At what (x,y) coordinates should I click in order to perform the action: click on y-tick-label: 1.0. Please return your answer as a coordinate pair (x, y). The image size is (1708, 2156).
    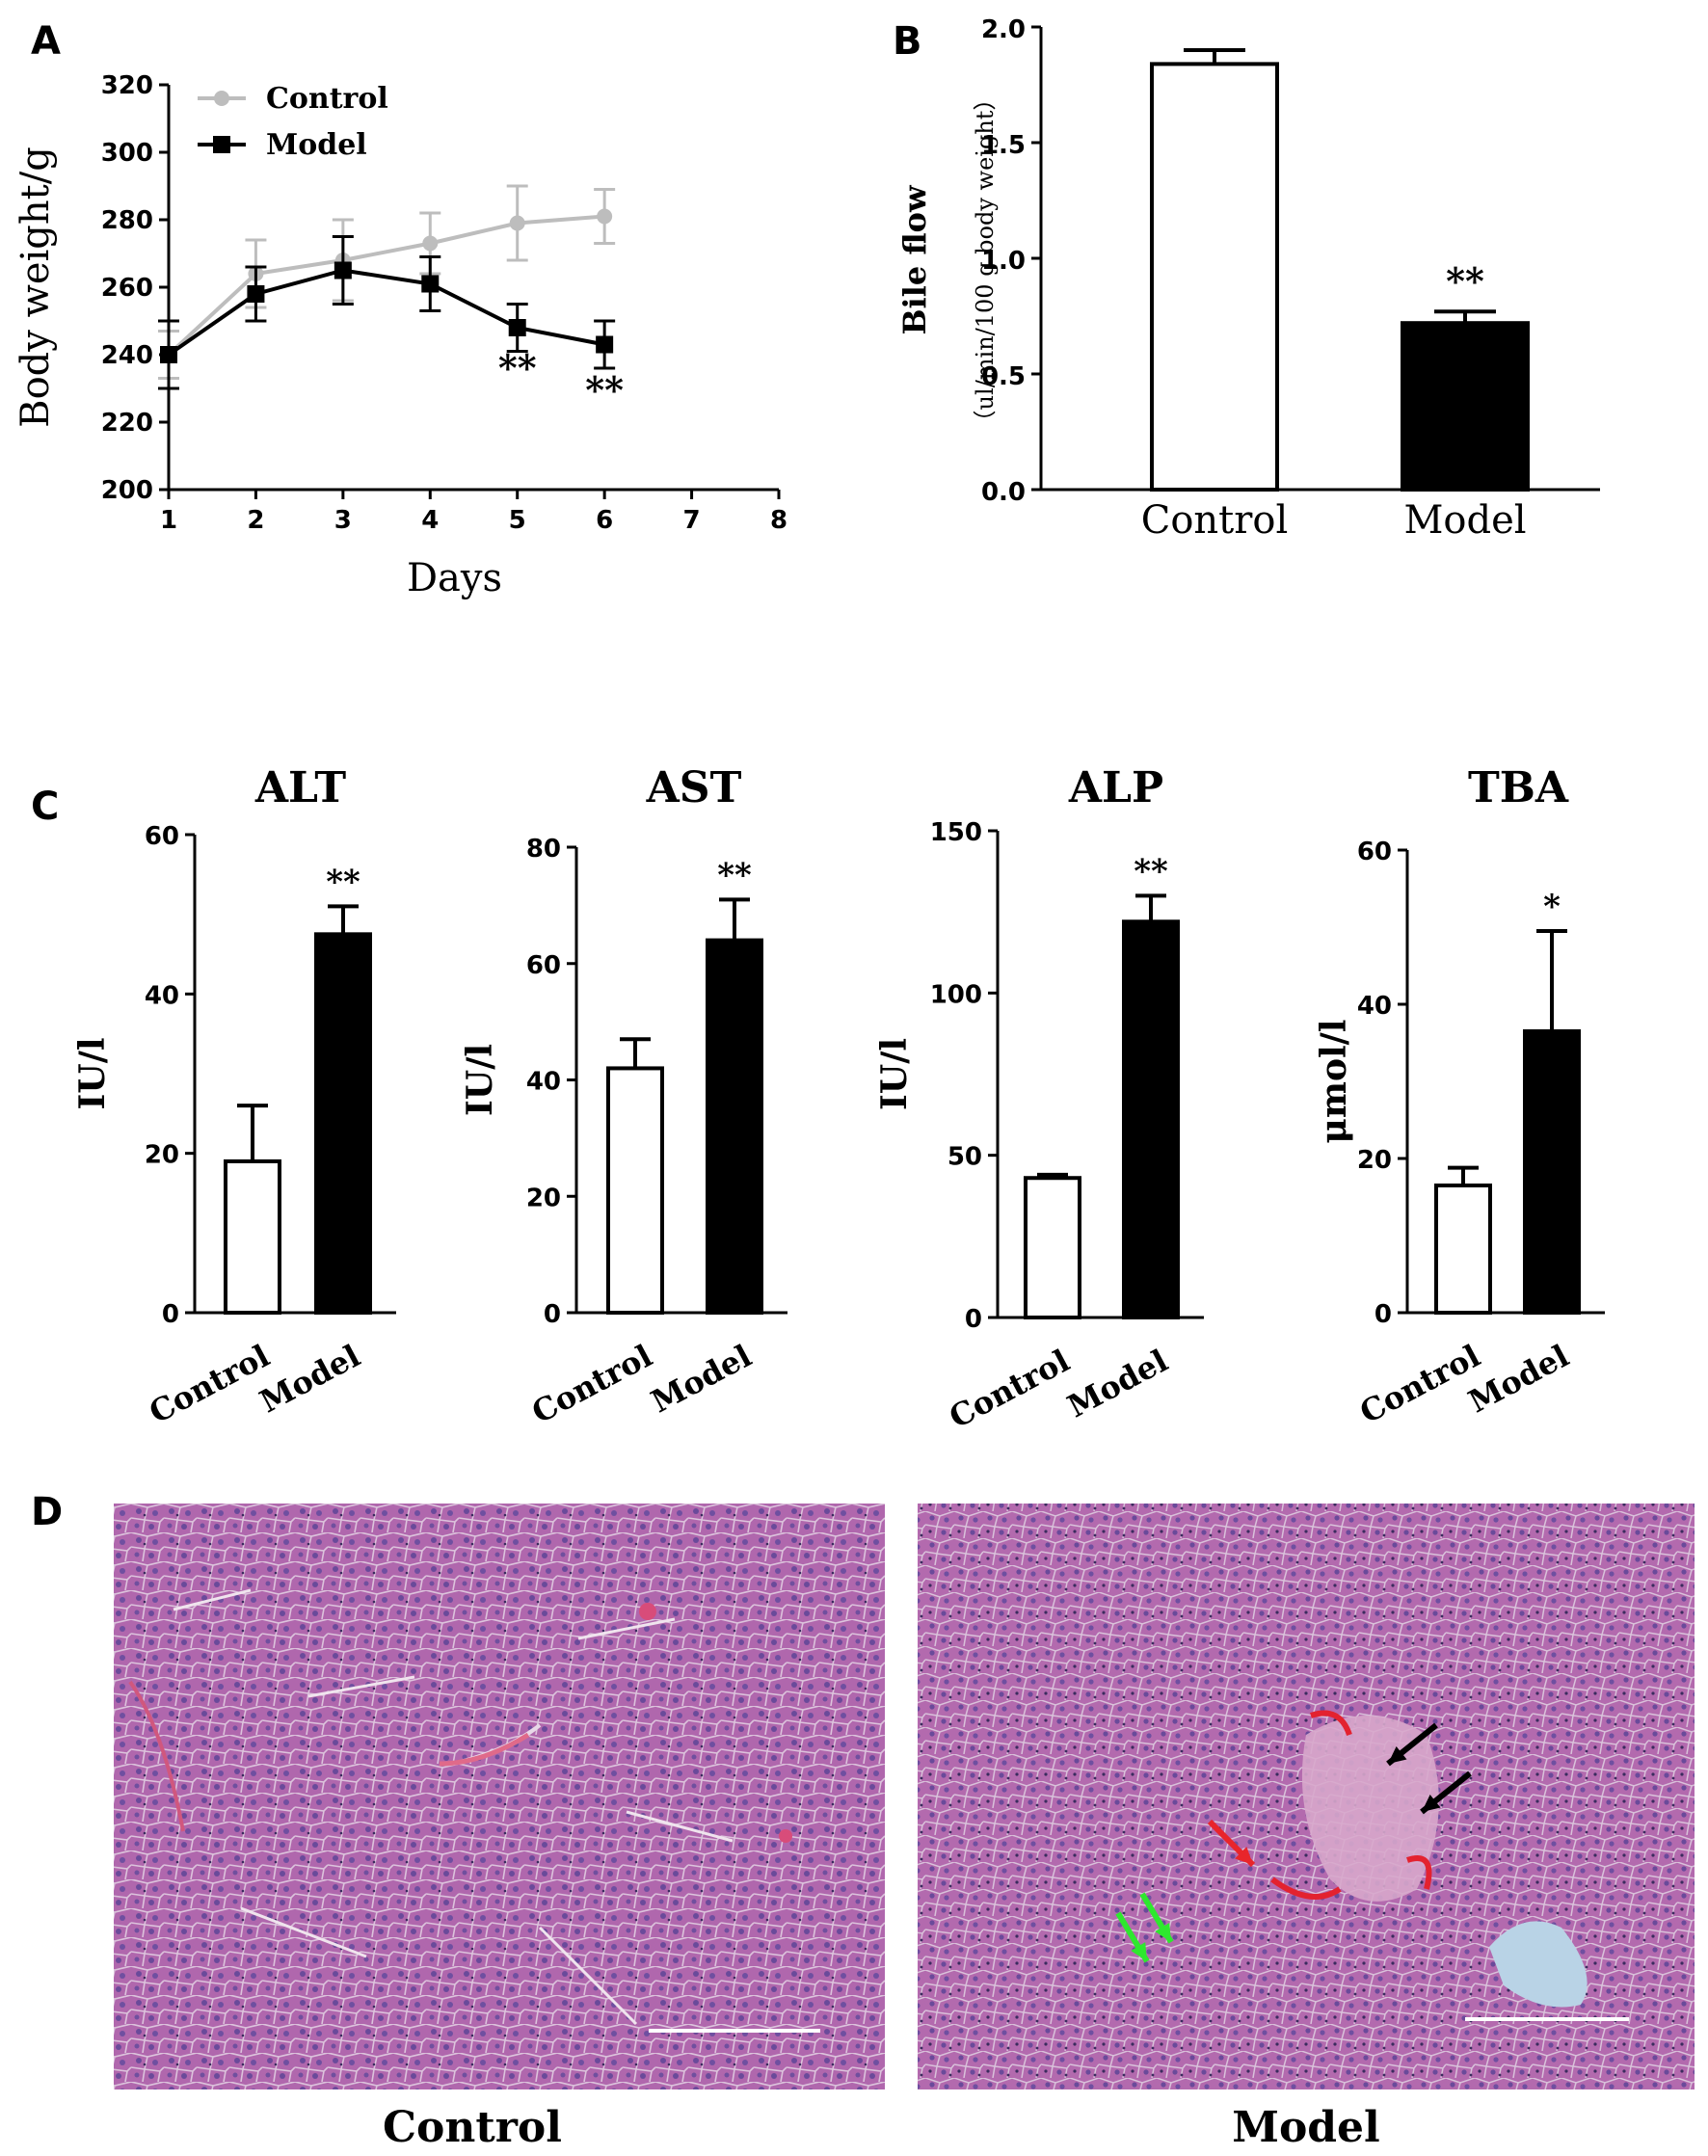
    Looking at the image, I should click on (1003, 261).